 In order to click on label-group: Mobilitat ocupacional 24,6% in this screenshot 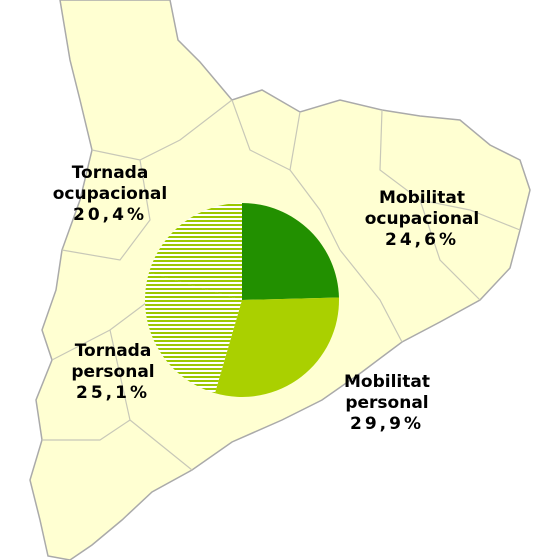, I will do `click(422, 219)`.